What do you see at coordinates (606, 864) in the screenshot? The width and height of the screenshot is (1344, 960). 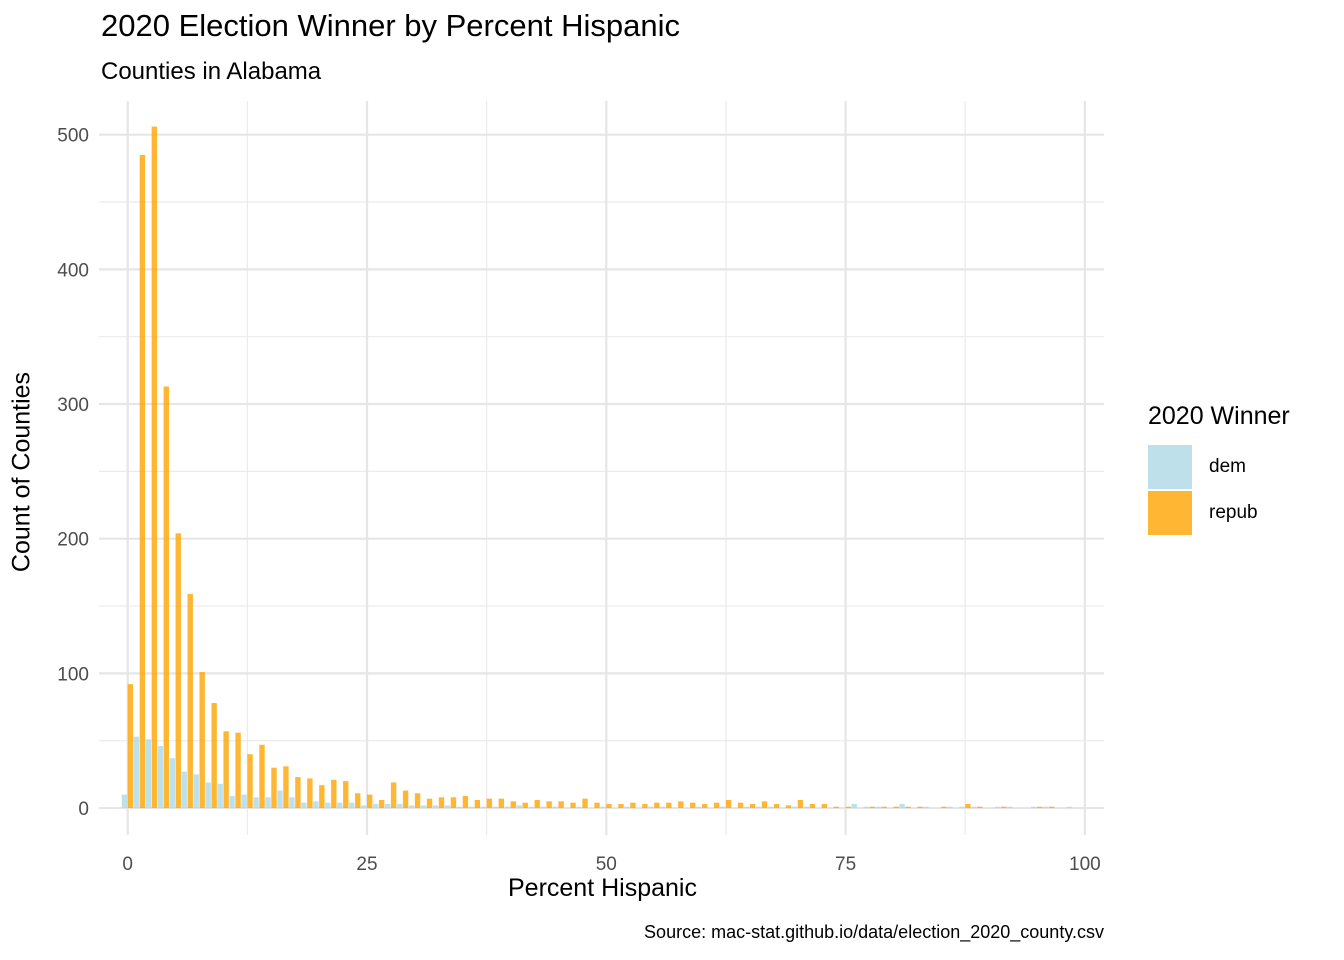 I see `x-tick-label: 50` at bounding box center [606, 864].